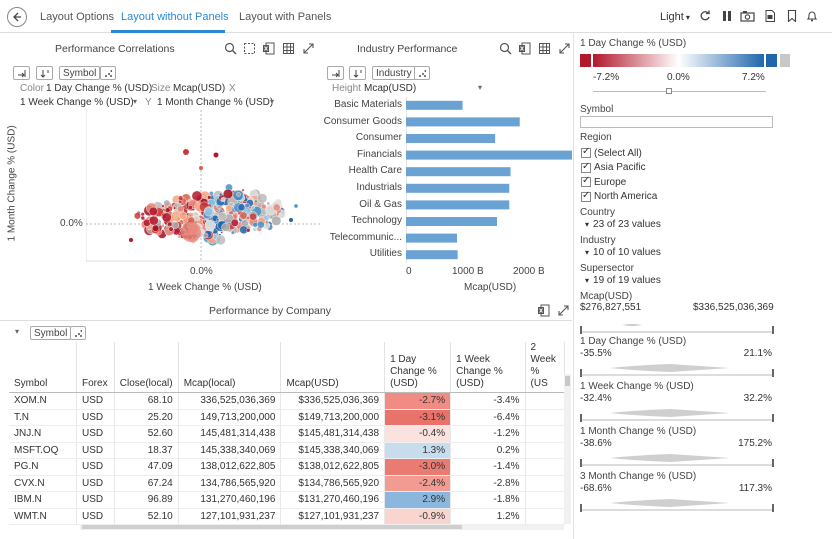 Image resolution: width=832 pixels, height=539 pixels. I want to click on industry-bar-chart, so click(489, 180).